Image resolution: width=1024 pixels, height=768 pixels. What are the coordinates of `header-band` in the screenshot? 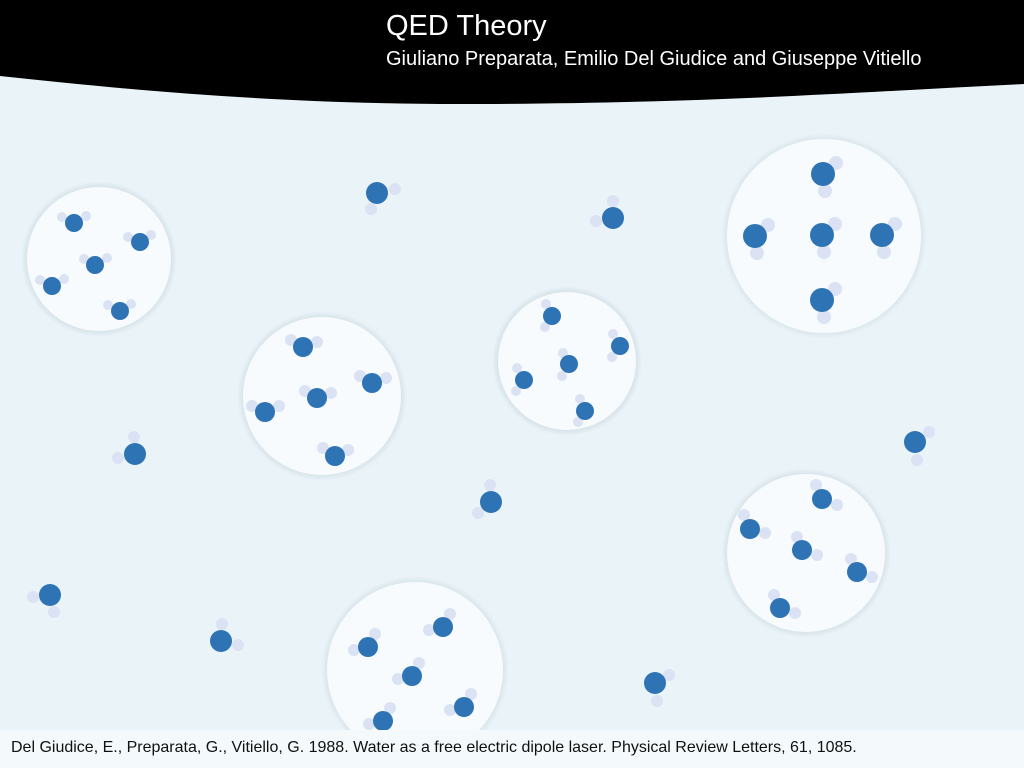 It's located at (512, 52).